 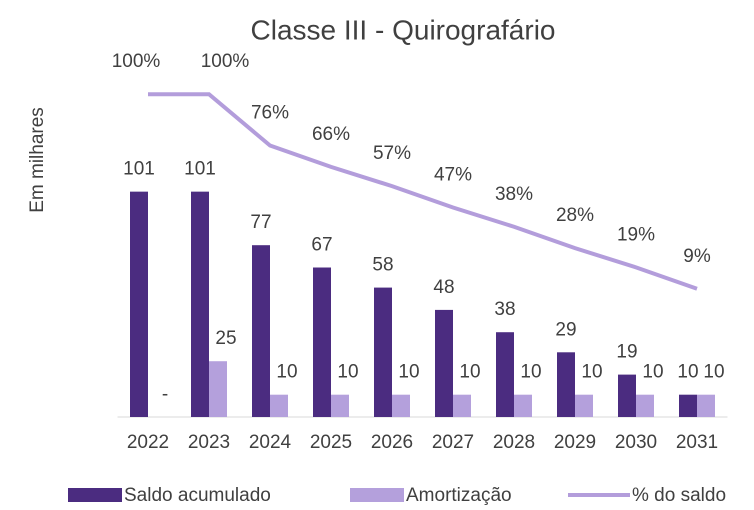 What do you see at coordinates (514, 442) in the screenshot?
I see `x-tick-label: 2028` at bounding box center [514, 442].